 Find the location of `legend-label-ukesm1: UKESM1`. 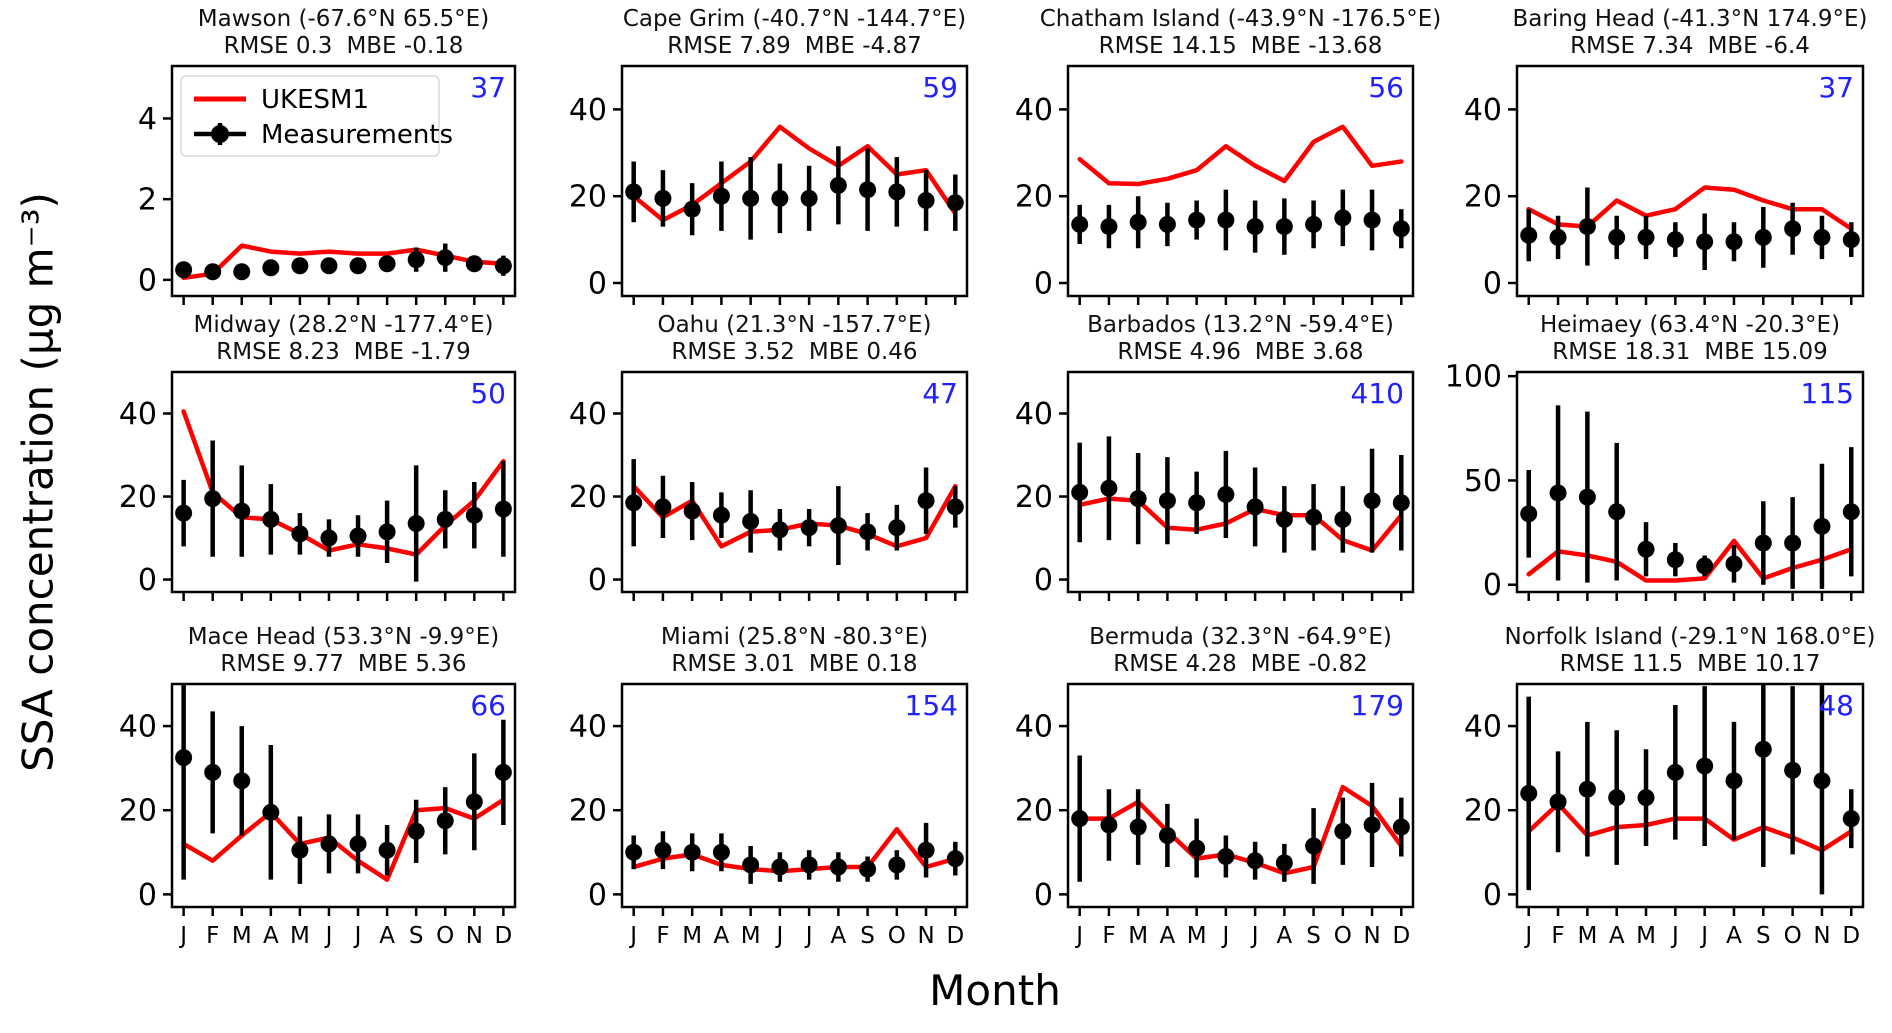

legend-label-ukesm1: UKESM1 is located at coordinates (315, 100).